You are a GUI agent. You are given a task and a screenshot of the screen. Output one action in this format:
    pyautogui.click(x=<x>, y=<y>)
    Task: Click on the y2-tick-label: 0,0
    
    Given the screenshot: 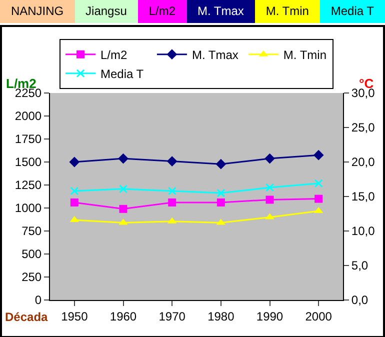 What is the action you would take?
    pyautogui.click(x=359, y=300)
    